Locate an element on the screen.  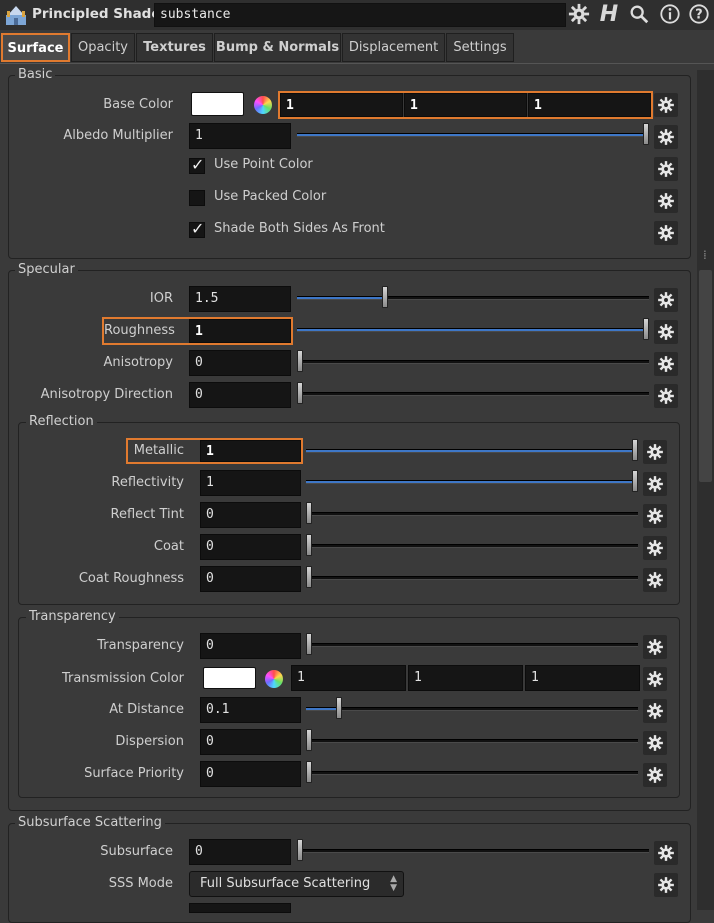
tab-displacement: Displacement is located at coordinates (393, 47).